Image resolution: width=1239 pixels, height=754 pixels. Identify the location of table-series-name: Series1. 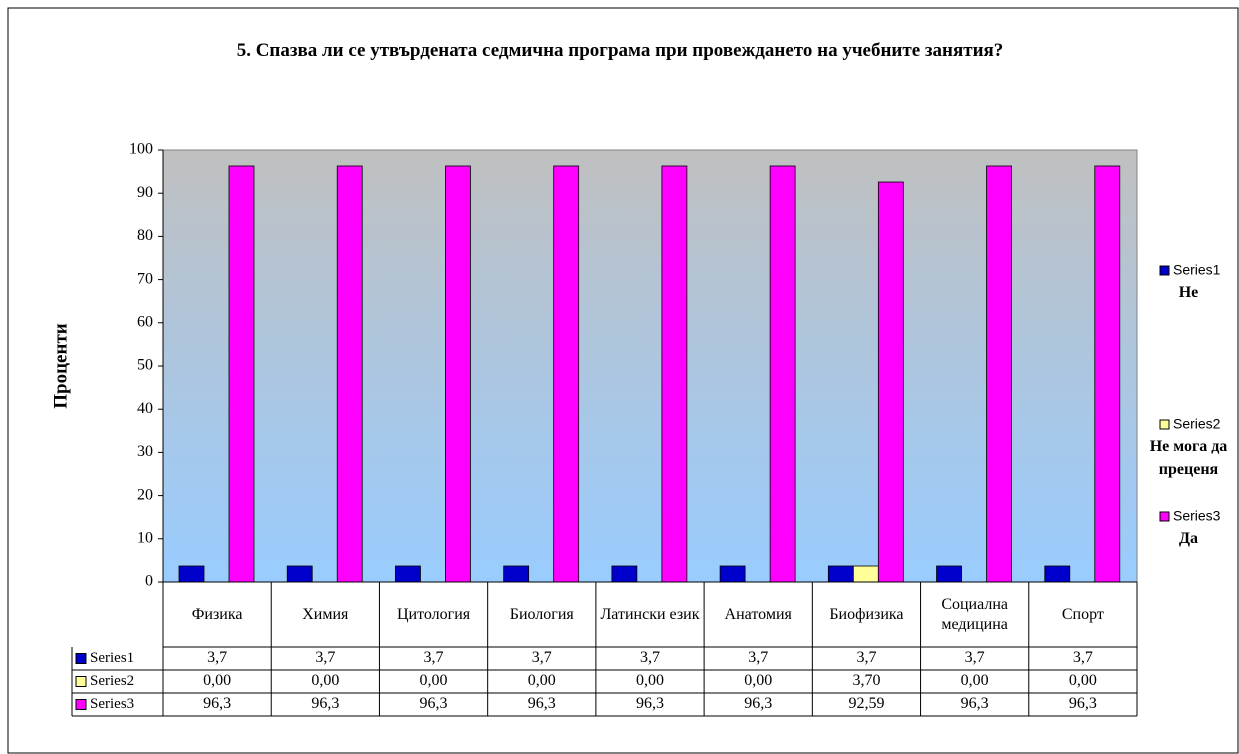
(112, 658).